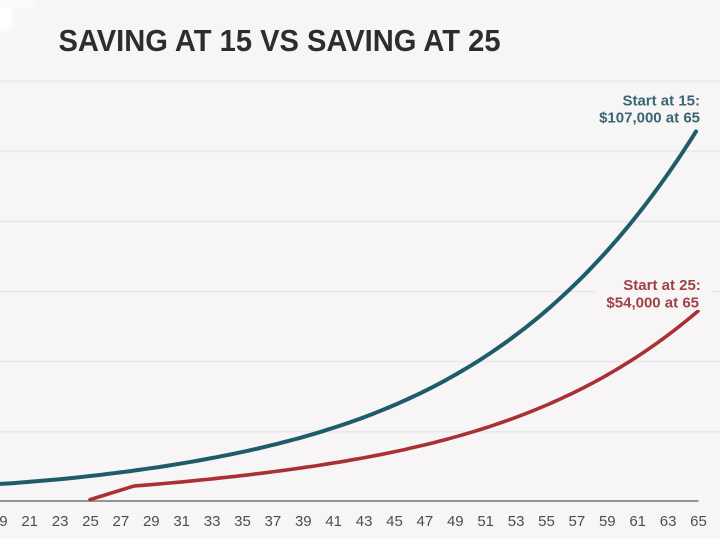  Describe the element at coordinates (90, 521) in the screenshot. I see `svg-text: 25` at that location.